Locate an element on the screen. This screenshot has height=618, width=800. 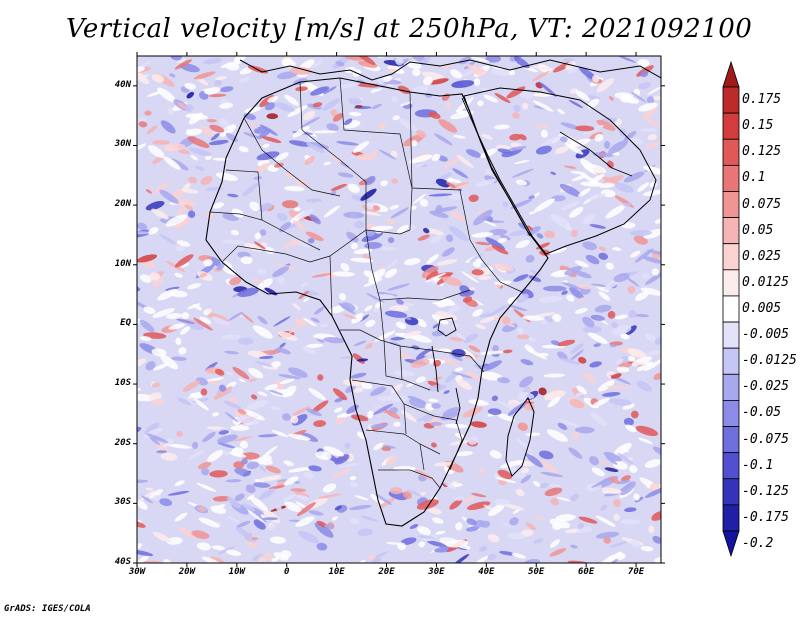
lon-tick-label: 20W is located at coordinates (187, 572).